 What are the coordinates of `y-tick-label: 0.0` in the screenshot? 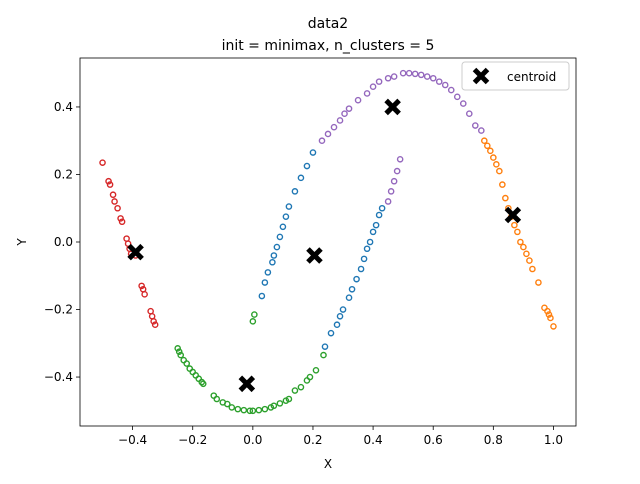 It's located at (63, 242).